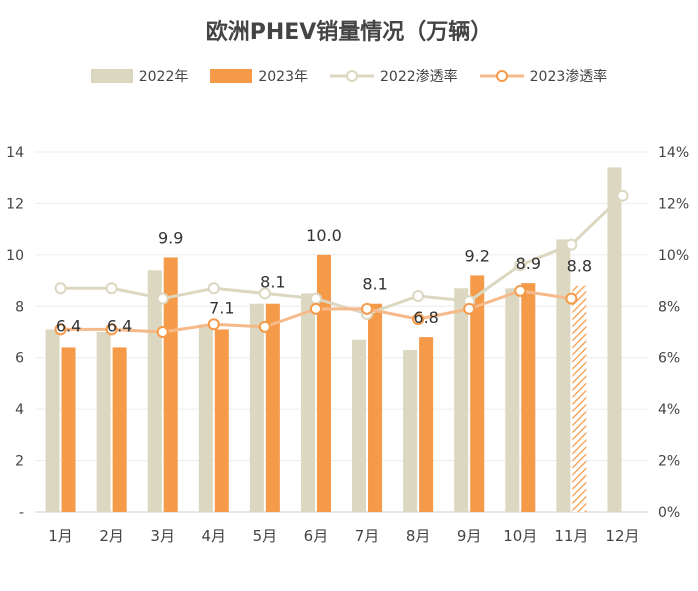  I want to click on legend-label-2023: 2023年, so click(283, 77).